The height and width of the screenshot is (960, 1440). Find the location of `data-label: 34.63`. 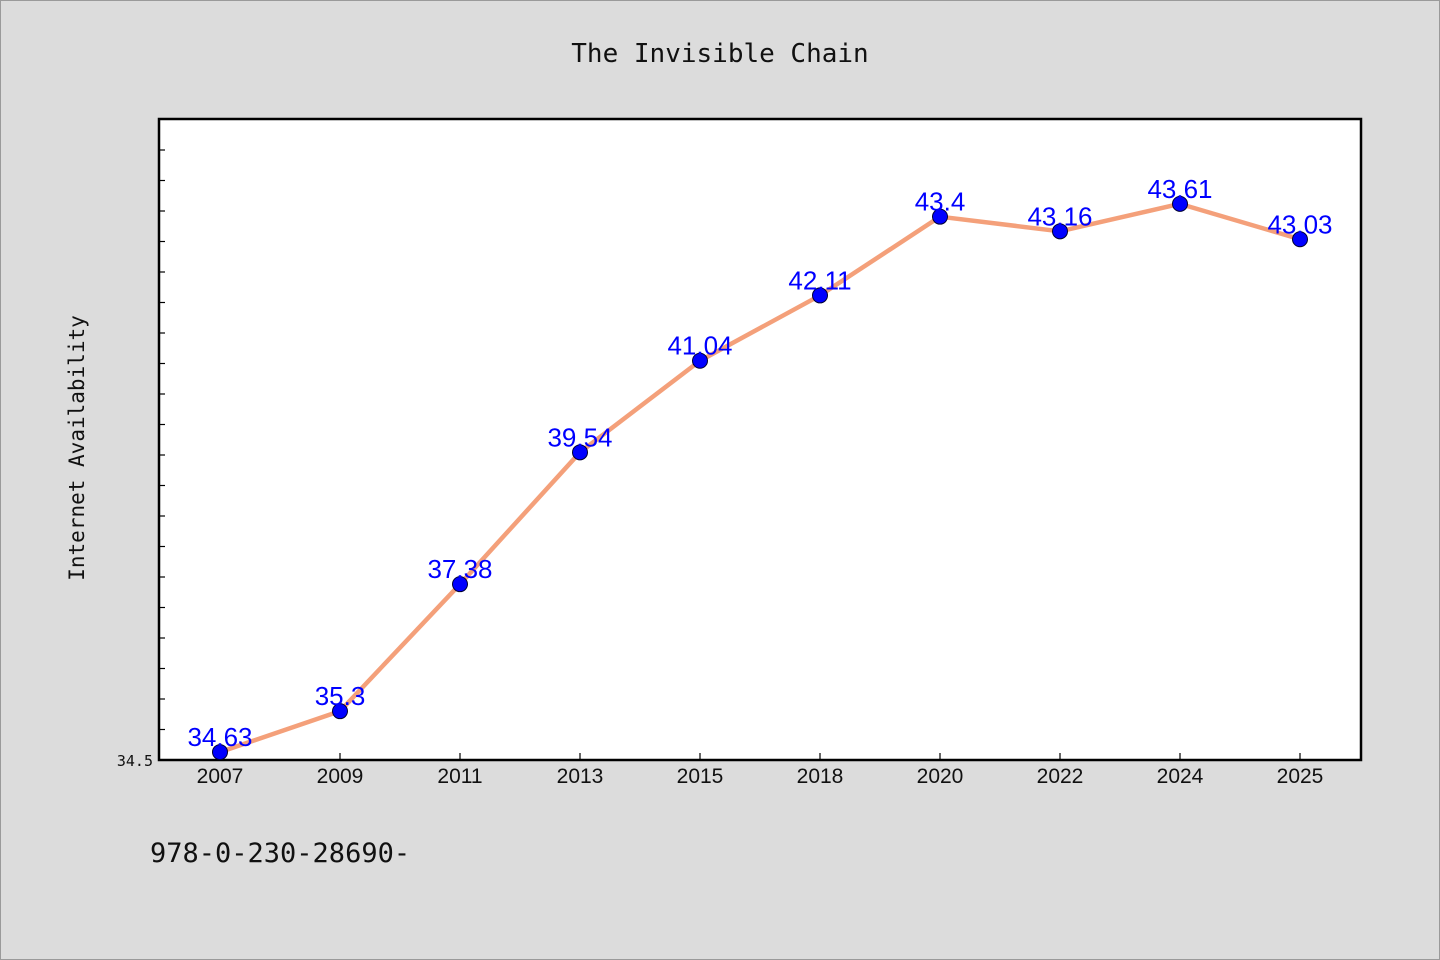

data-label: 34.63 is located at coordinates (219, 737).